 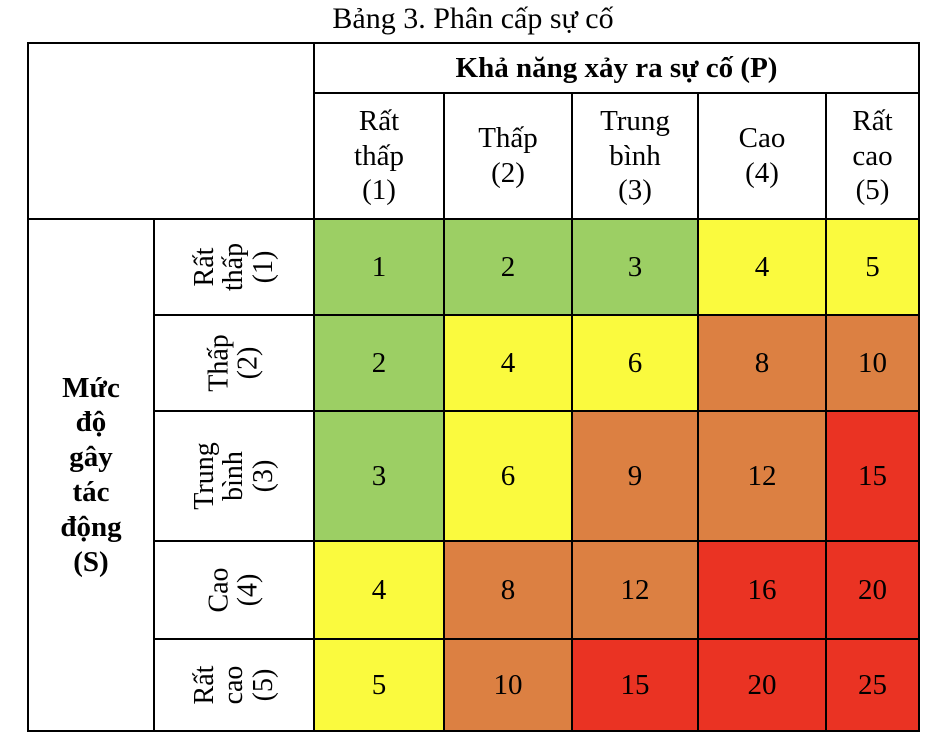 I want to click on col-1-line-1: Rất, so click(x=379, y=120).